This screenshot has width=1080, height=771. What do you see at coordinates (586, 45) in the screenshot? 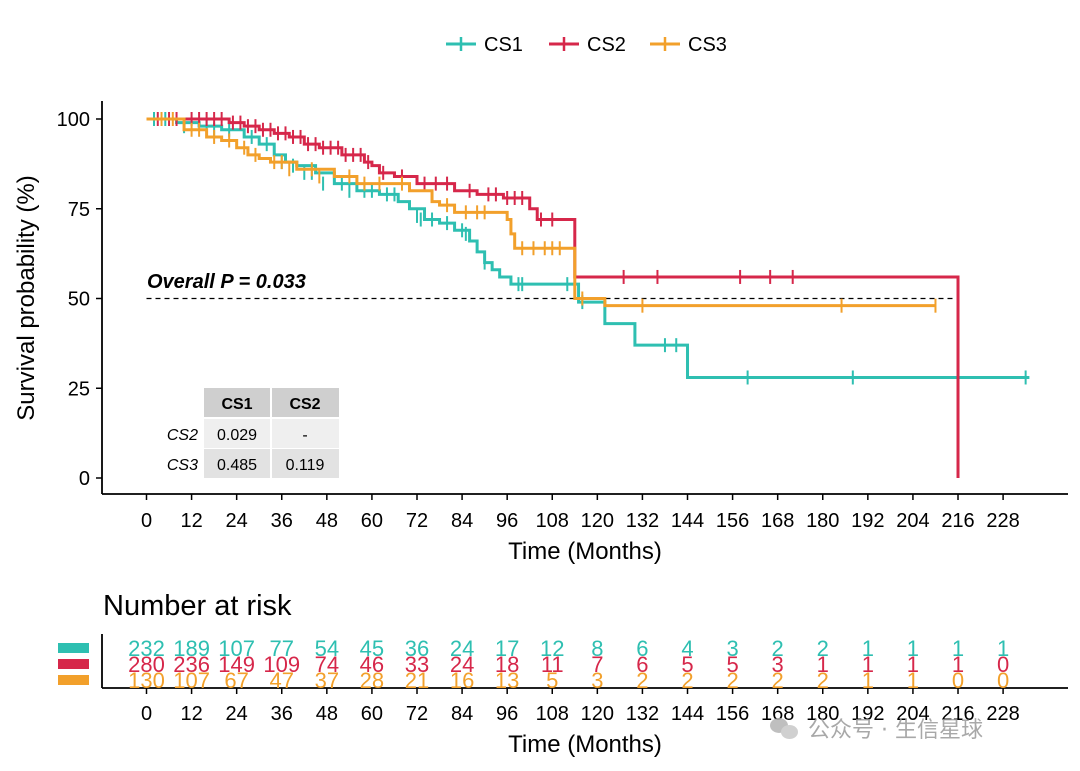
I see `legend: CS1 CS2 CS3` at bounding box center [586, 45].